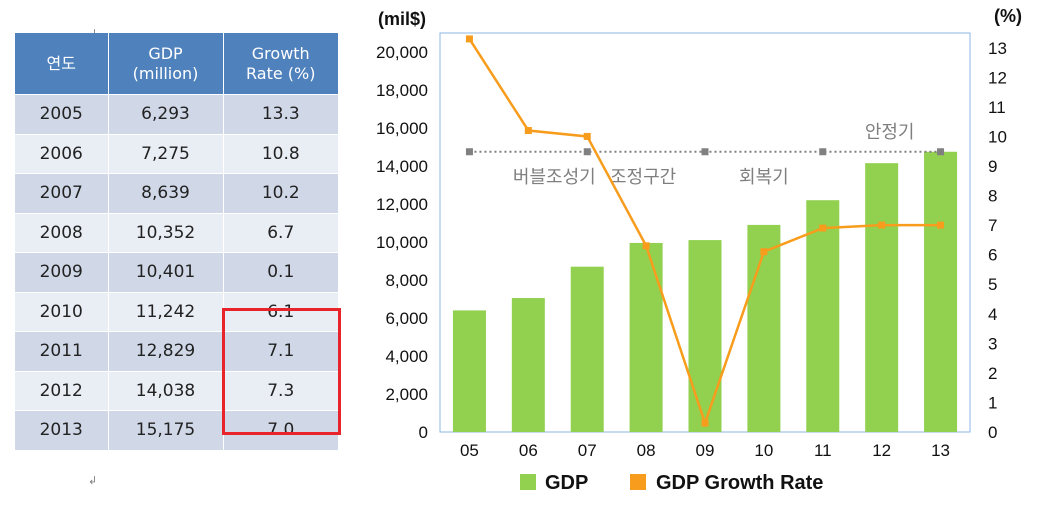  What do you see at coordinates (890, 132) in the screenshot?
I see `phase-label: 안정기` at bounding box center [890, 132].